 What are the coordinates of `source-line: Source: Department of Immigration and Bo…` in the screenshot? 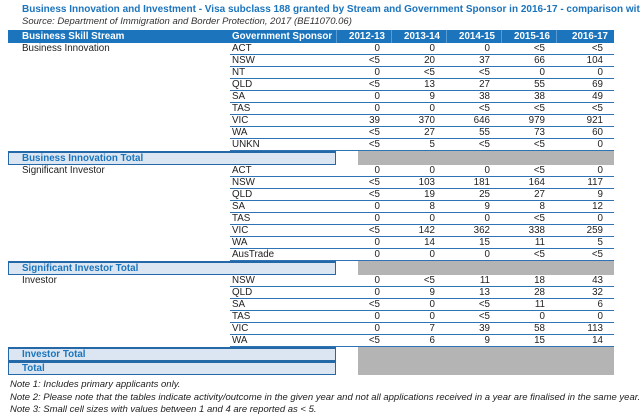 It's located at (187, 21).